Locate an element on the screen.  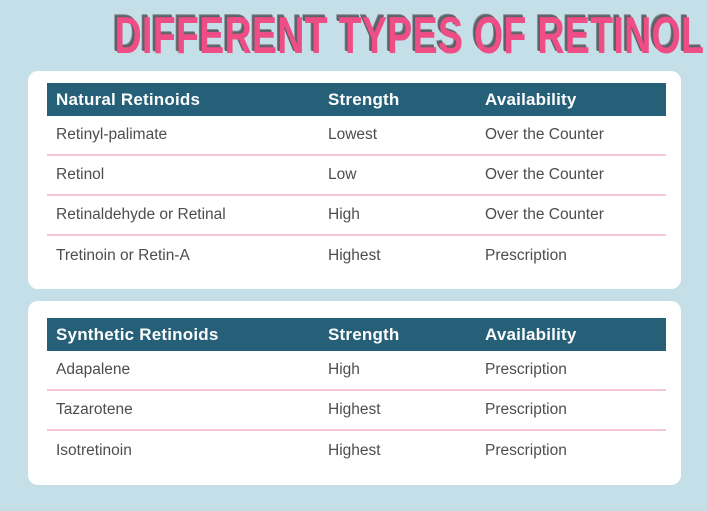
page-title: DIFFERENT TYPES OF RETINOL is located at coordinates (409, 36).